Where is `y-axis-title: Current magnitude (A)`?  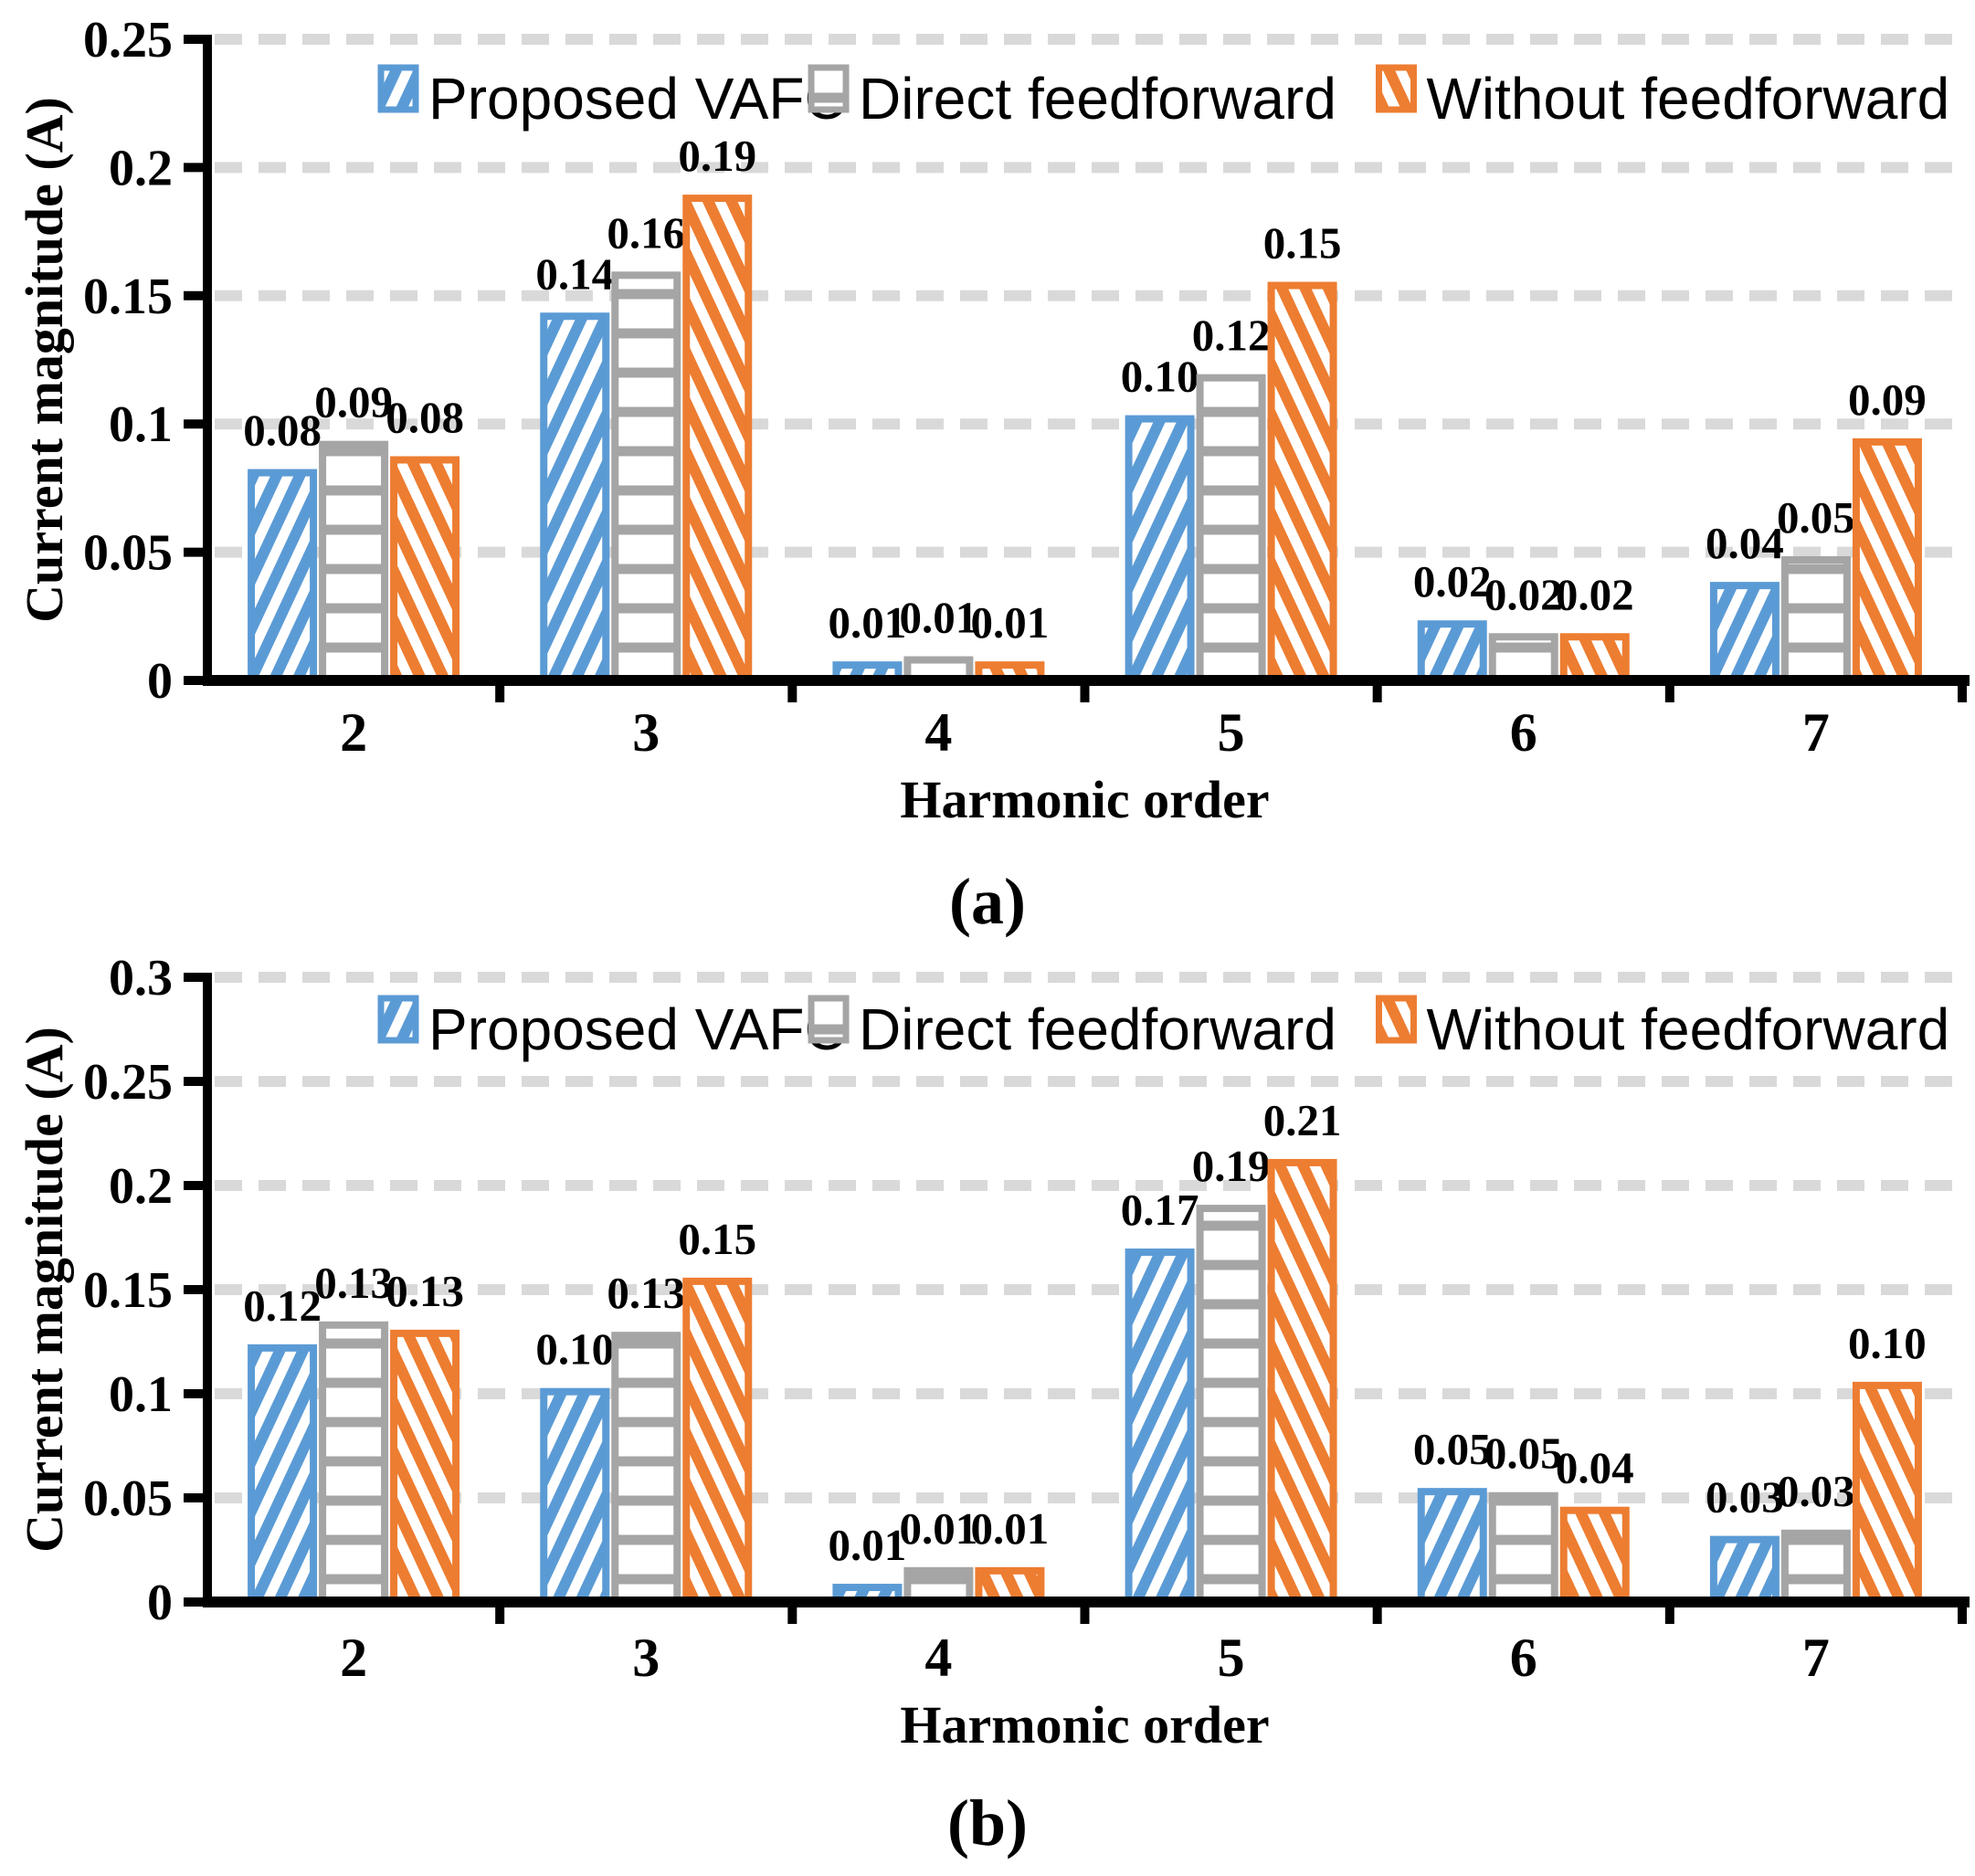
y-axis-title: Current magnitude (A) is located at coordinates (44, 360).